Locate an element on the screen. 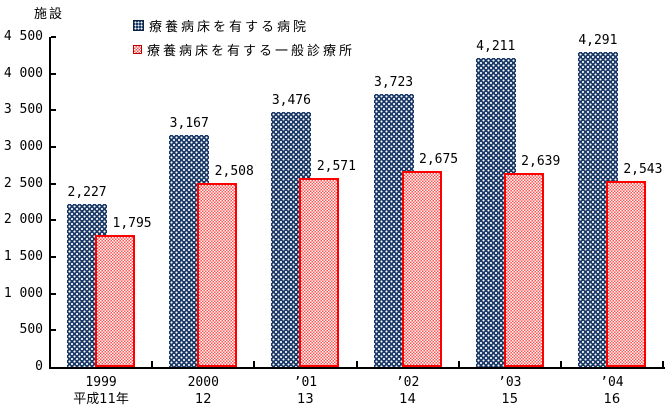 The width and height of the screenshot is (669, 413). bar-value-label-hospital: 3,723 is located at coordinates (394, 82).